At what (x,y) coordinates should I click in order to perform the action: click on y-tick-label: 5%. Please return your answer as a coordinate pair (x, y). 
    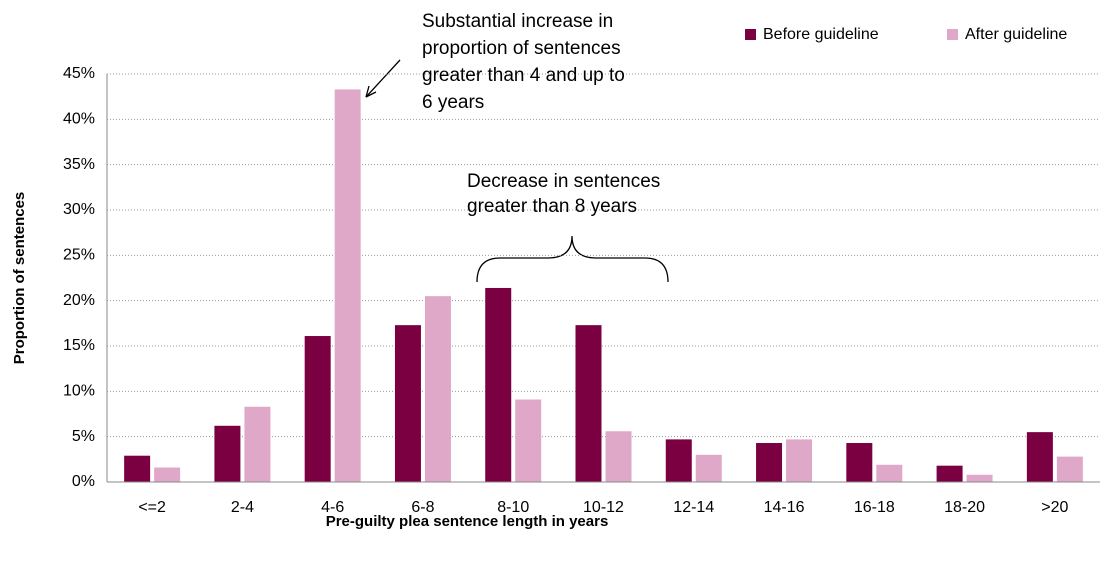
    Looking at the image, I should click on (83, 436).